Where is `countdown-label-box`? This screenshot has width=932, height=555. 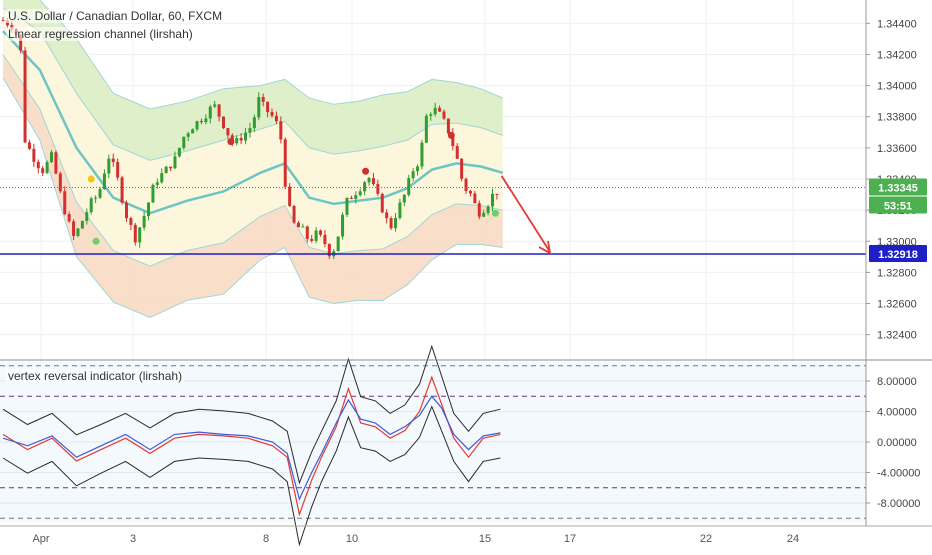 countdown-label-box is located at coordinates (898, 205).